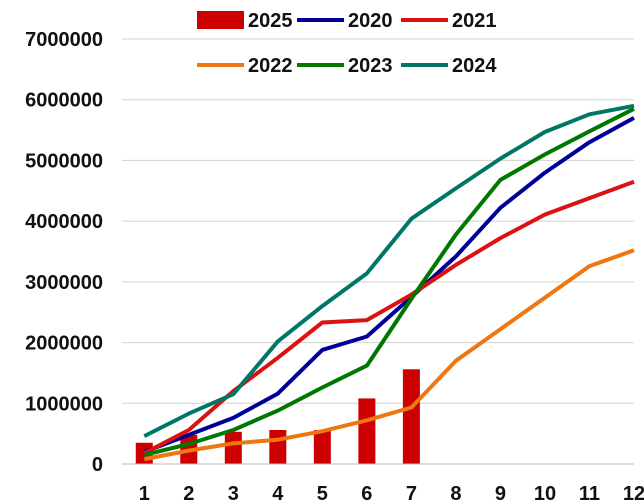  What do you see at coordinates (500, 492) in the screenshot?
I see `x-tick-label: 9` at bounding box center [500, 492].